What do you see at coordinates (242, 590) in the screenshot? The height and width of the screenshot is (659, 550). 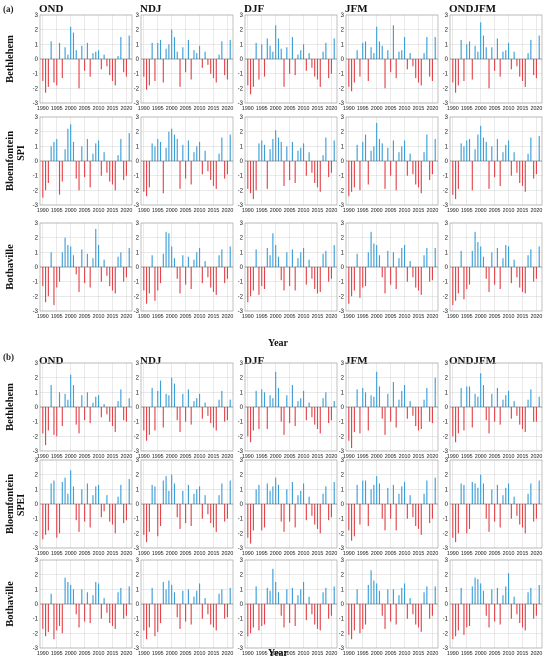 I see `y-tick-label: 1` at bounding box center [242, 590].